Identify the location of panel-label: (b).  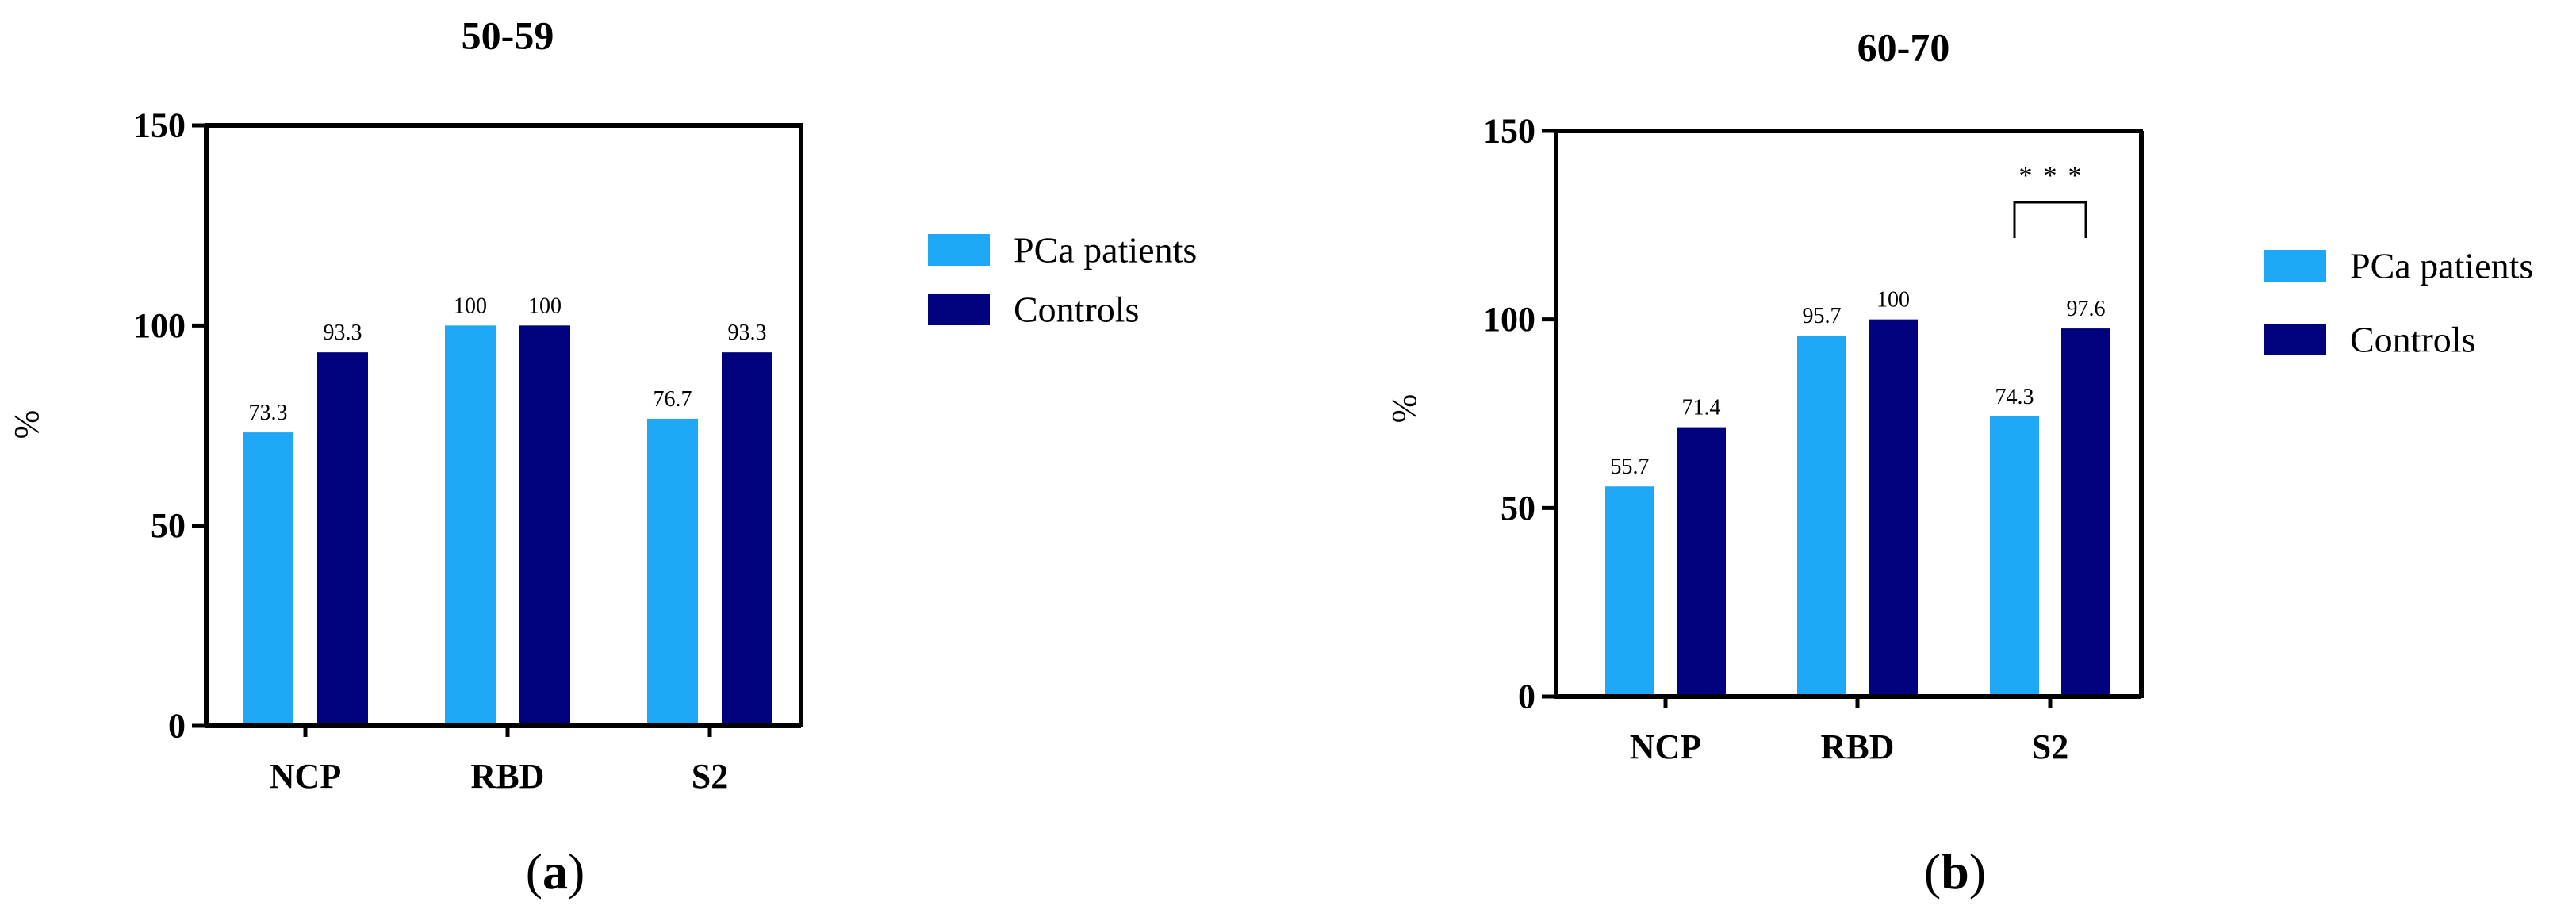
(1955, 871).